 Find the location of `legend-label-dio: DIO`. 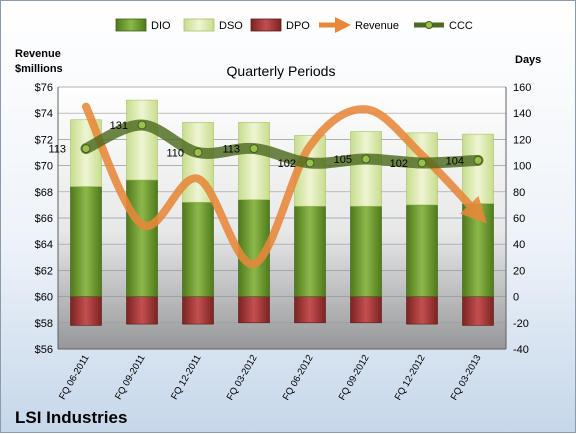

legend-label-dio: DIO is located at coordinates (161, 26).